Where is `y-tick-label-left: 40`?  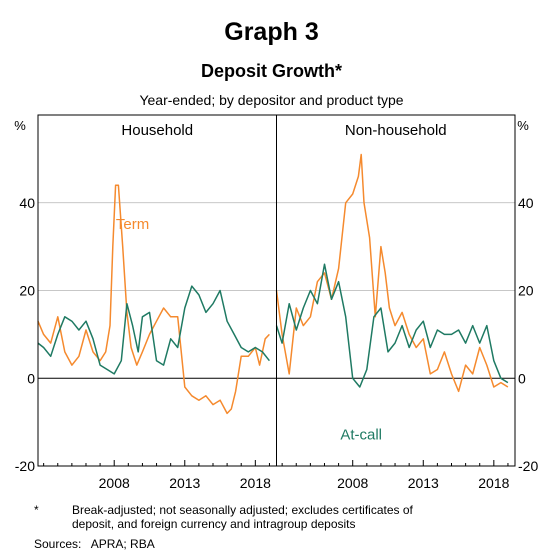 y-tick-label-left: 40 is located at coordinates (27, 203).